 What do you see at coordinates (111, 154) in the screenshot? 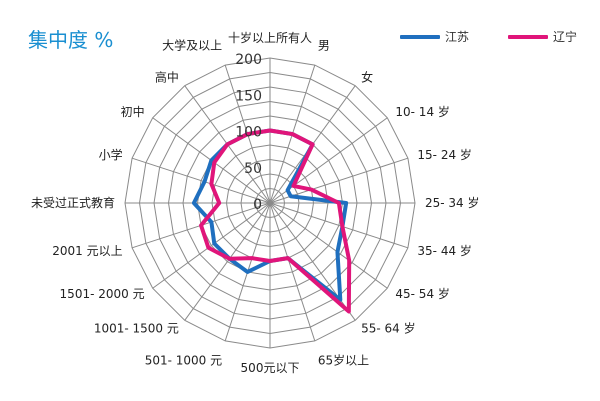
I see `category-label-16: 小学` at bounding box center [111, 154].